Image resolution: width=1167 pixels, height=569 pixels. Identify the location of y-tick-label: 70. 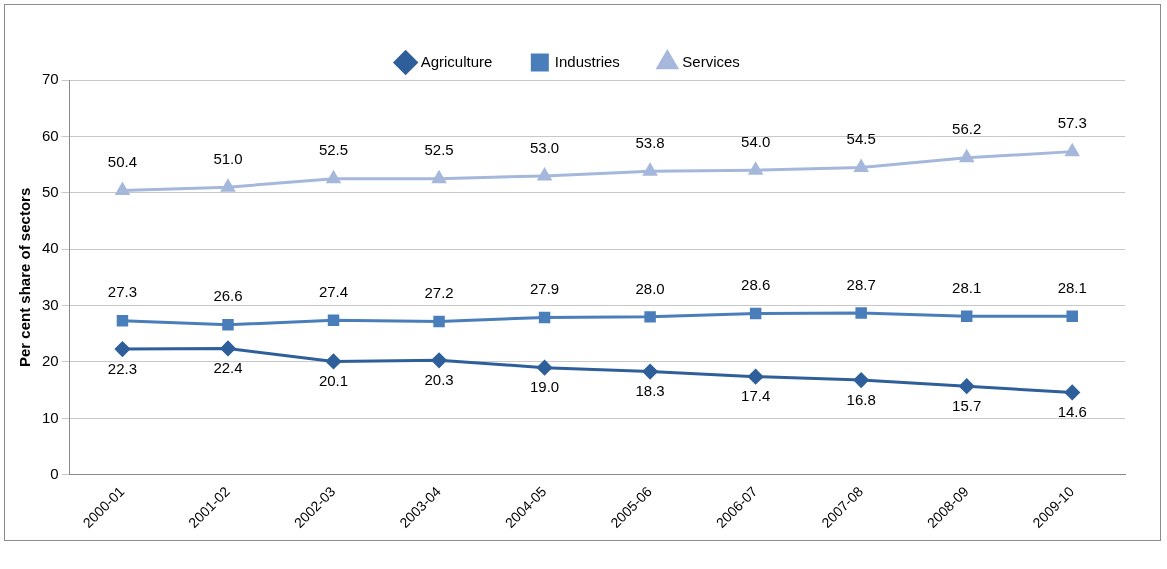
(50, 79).